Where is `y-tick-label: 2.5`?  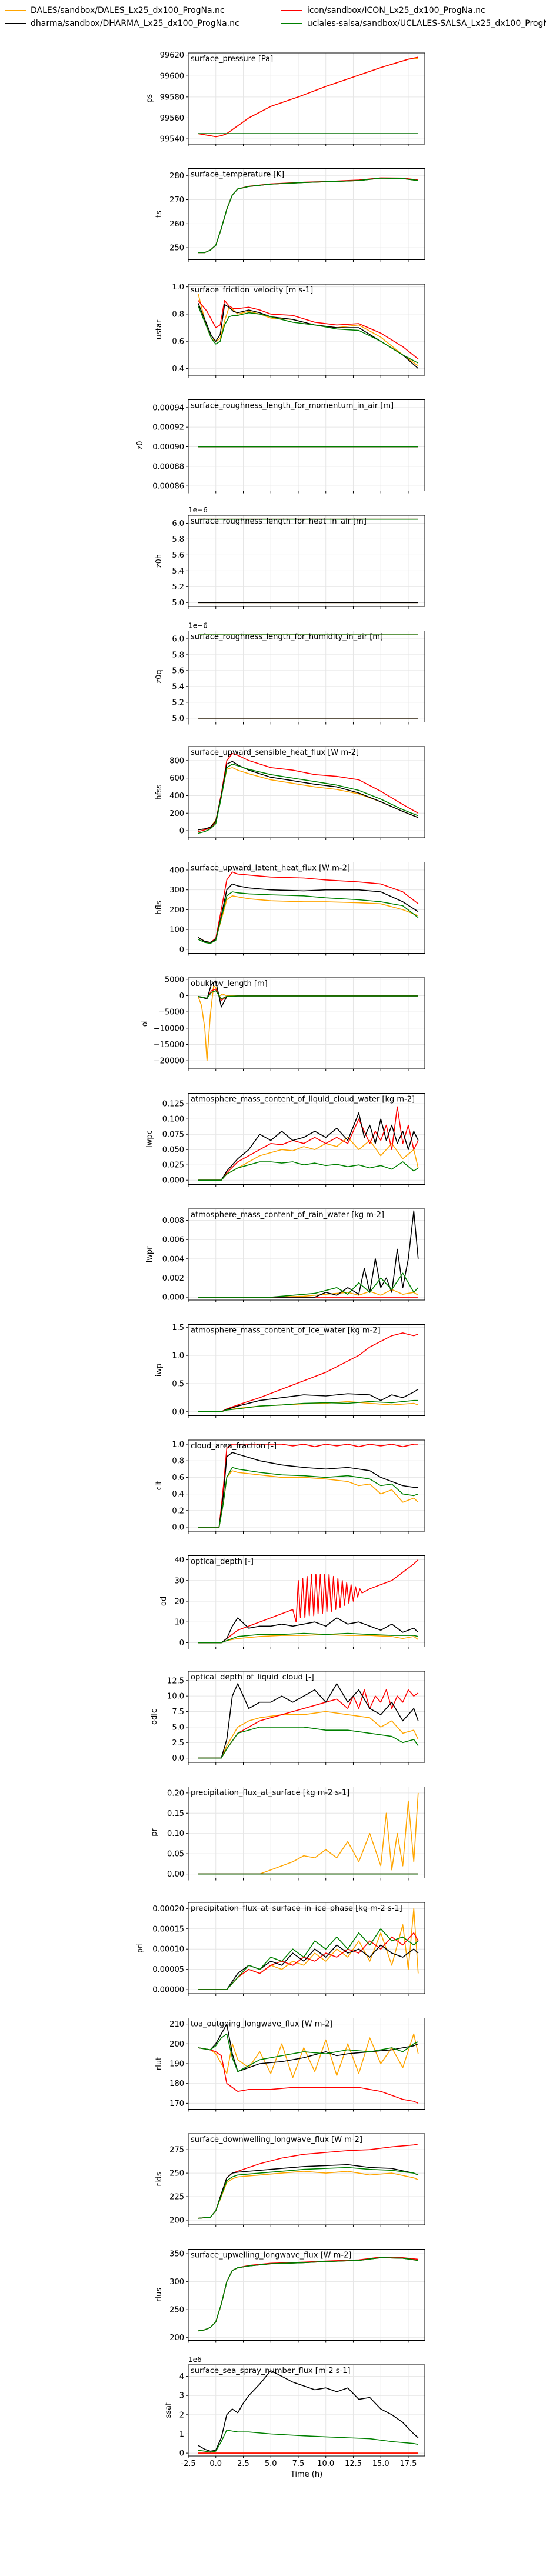 y-tick-label: 2.5 is located at coordinates (178, 1744).